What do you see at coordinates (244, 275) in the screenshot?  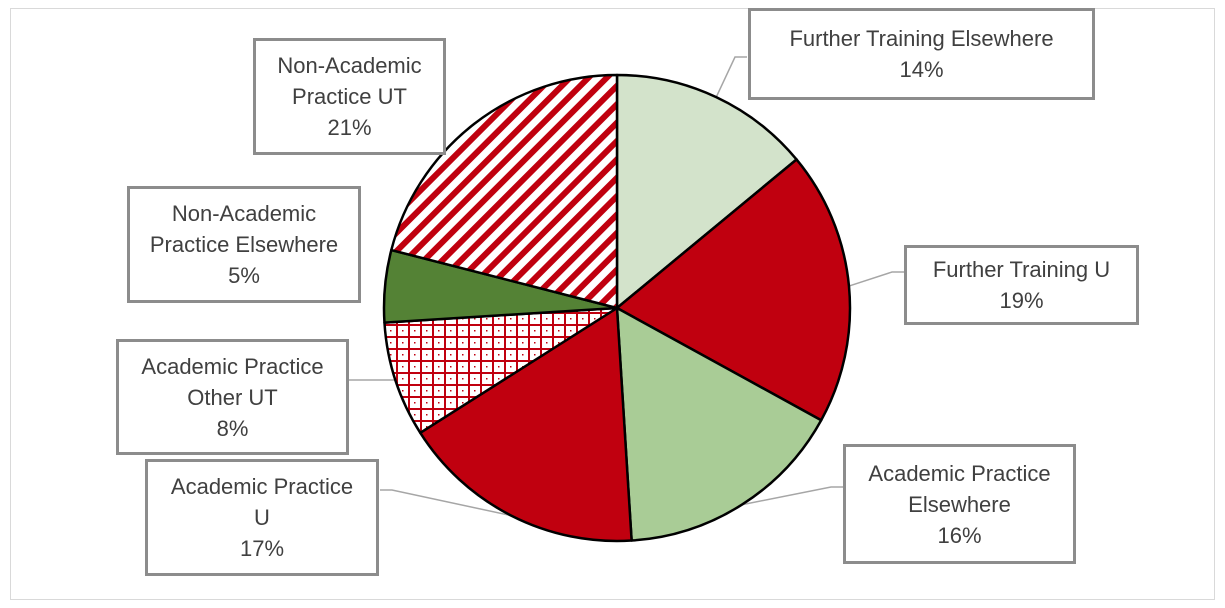 I see `data-label-value: 5%` at bounding box center [244, 275].